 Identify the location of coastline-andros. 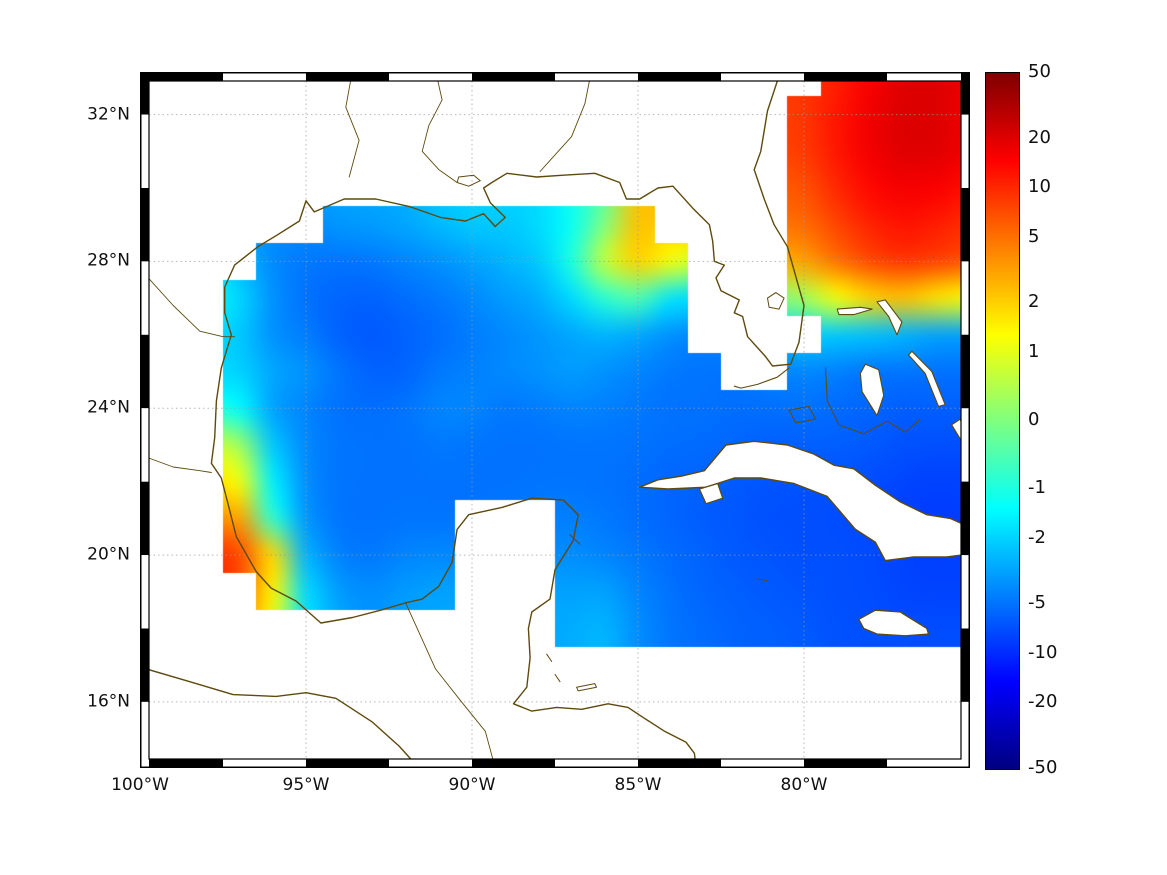
(872, 390).